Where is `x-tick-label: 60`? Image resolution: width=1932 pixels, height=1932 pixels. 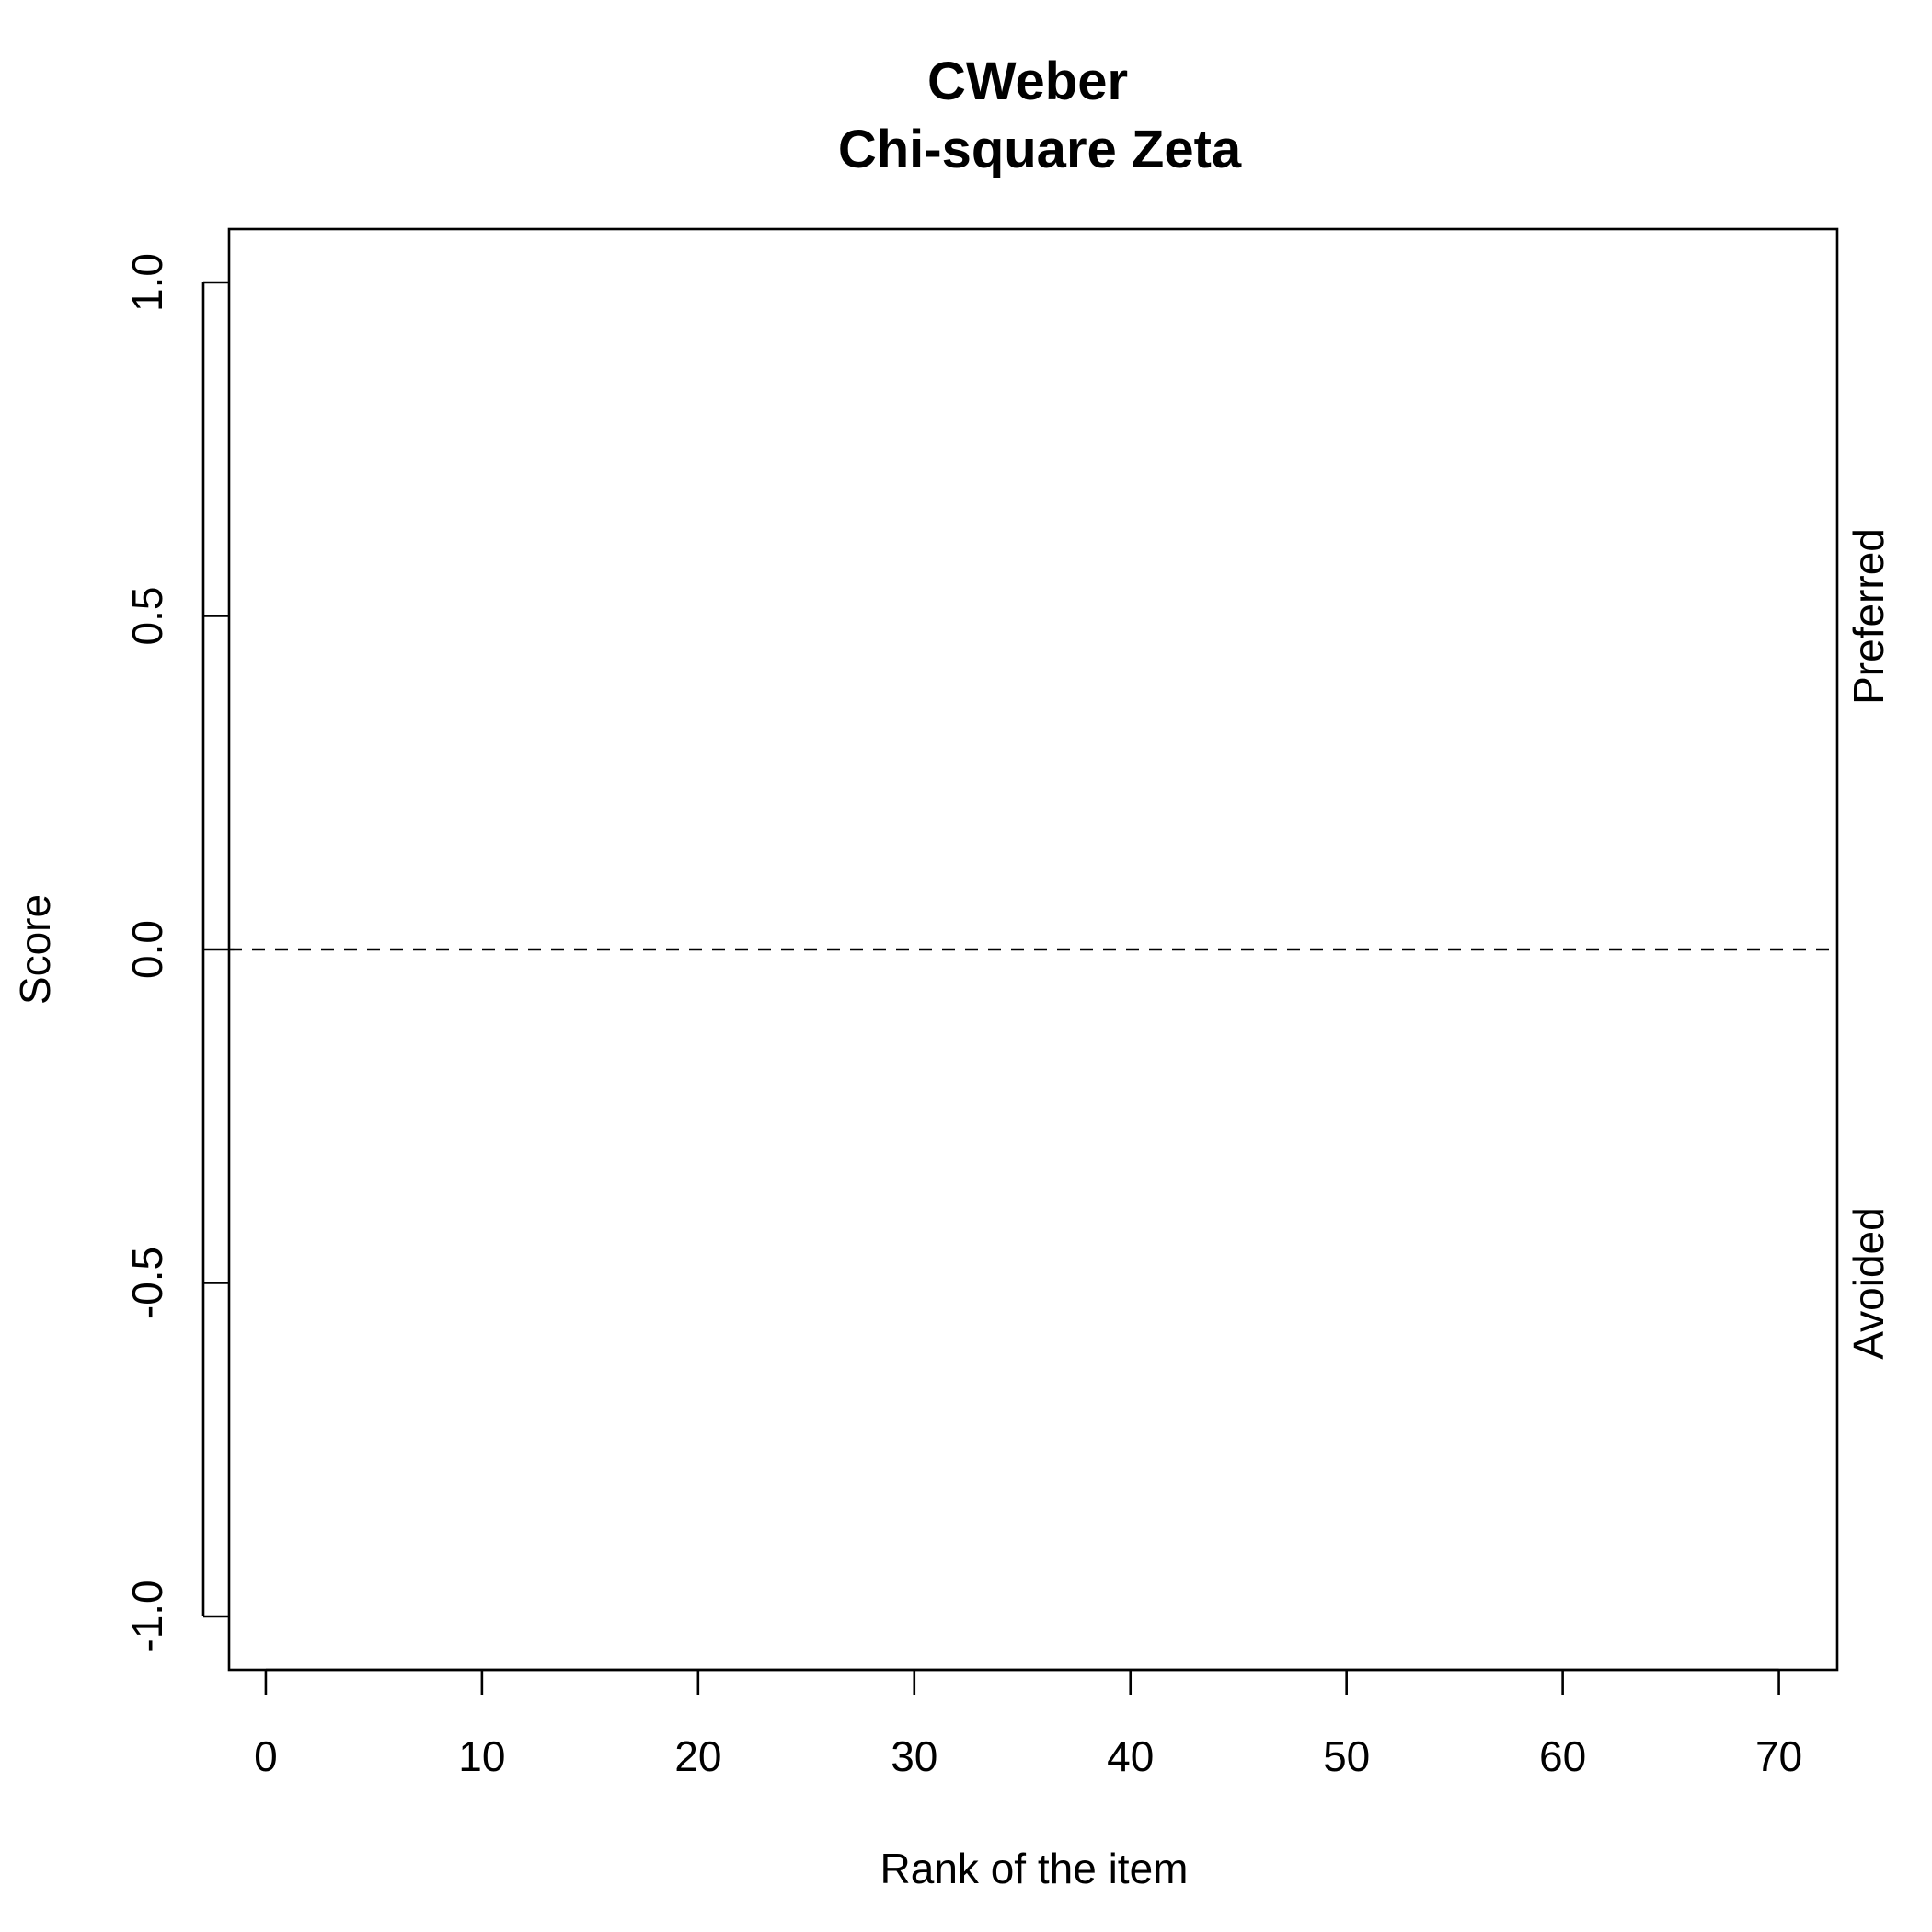 x-tick-label: 60 is located at coordinates (1562, 1756).